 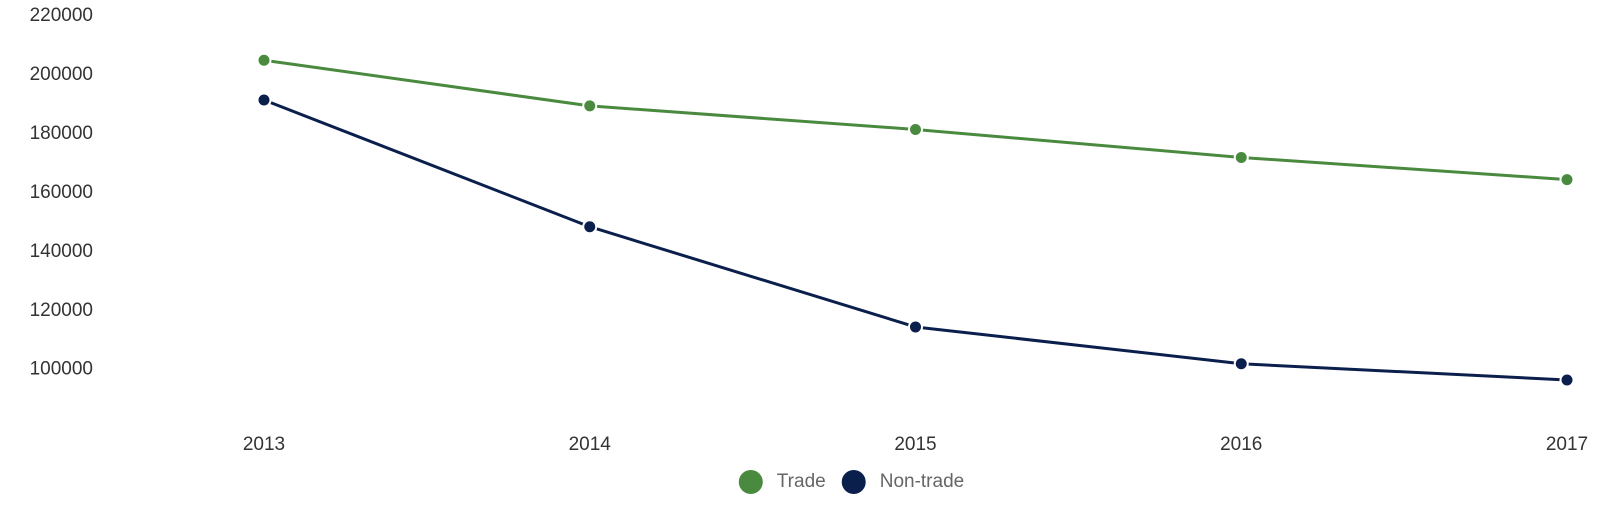 I want to click on legend-label: Trade, so click(x=801, y=481).